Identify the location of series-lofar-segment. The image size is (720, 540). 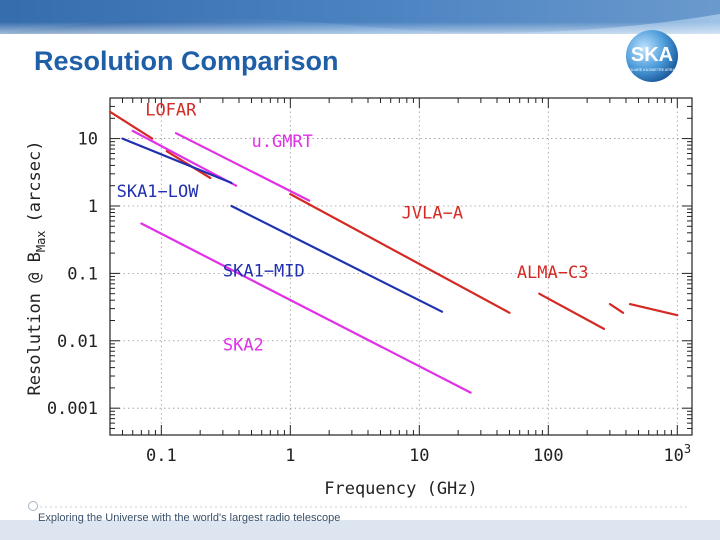
(131, 125).